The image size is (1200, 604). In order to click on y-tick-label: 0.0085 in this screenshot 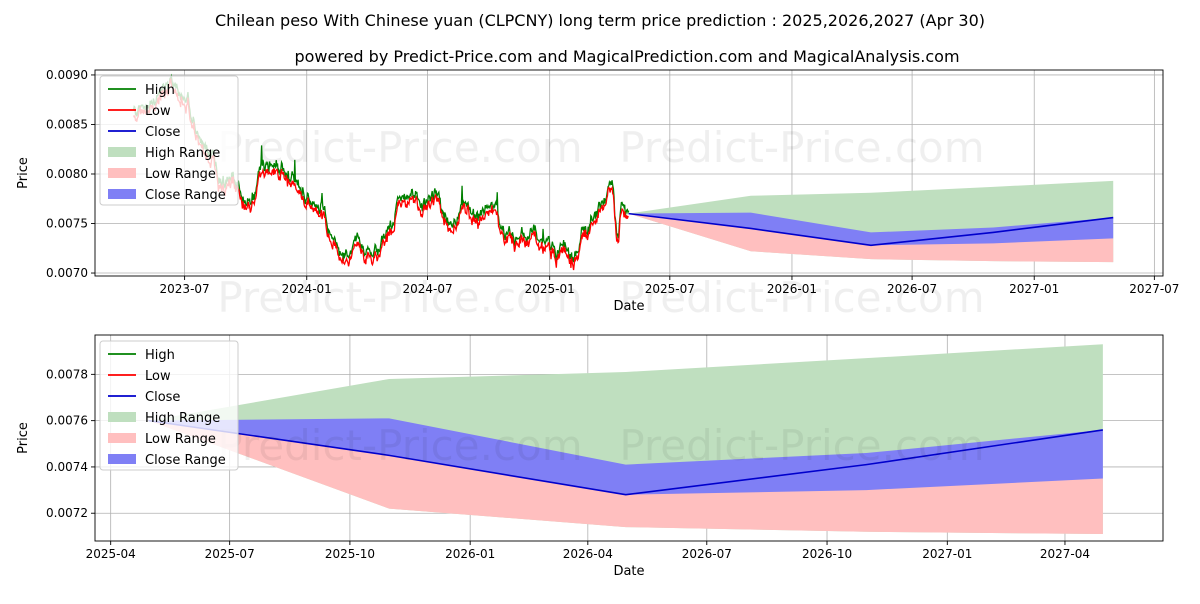, I will do `click(67, 124)`.